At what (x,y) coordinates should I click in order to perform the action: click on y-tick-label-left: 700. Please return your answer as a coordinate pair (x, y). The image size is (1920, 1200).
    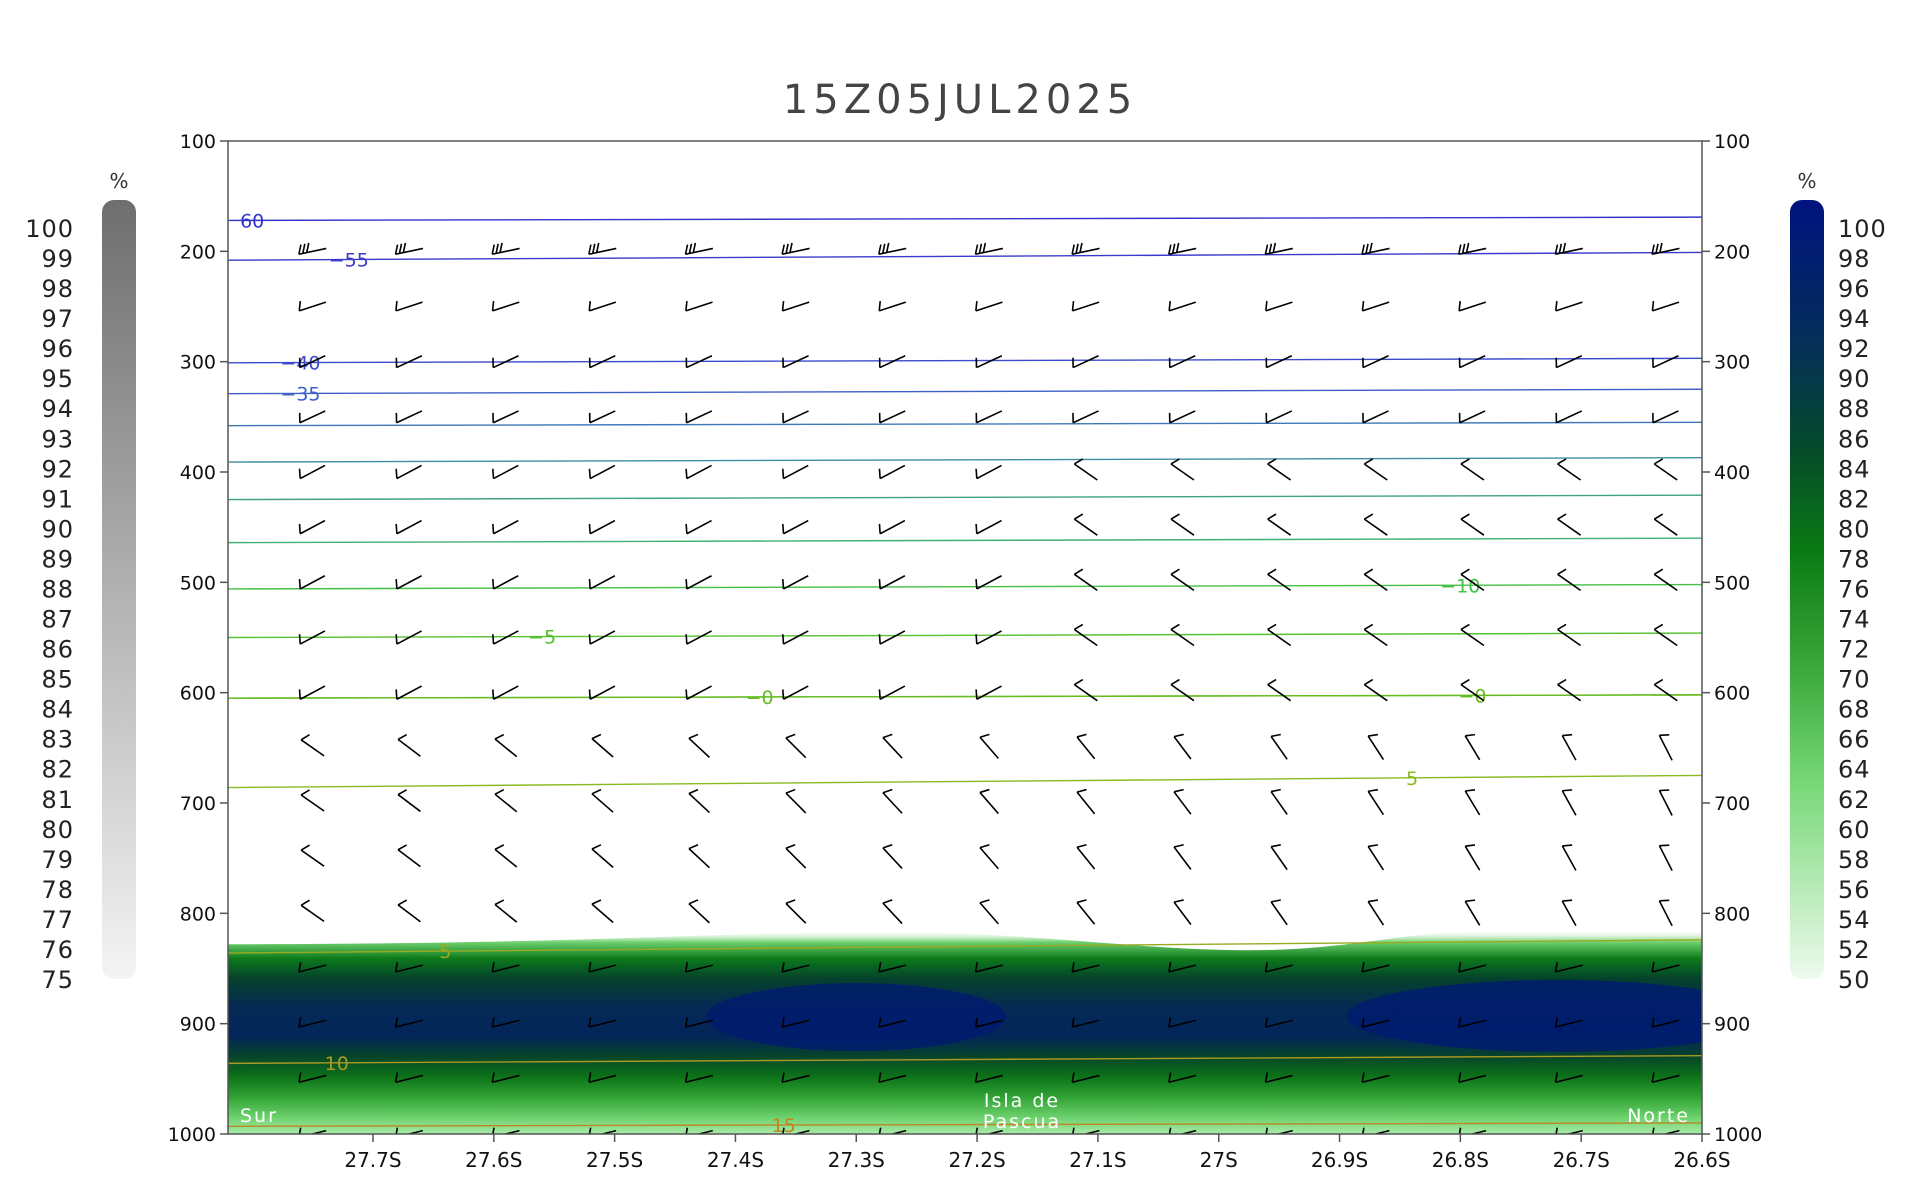
    Looking at the image, I should click on (198, 804).